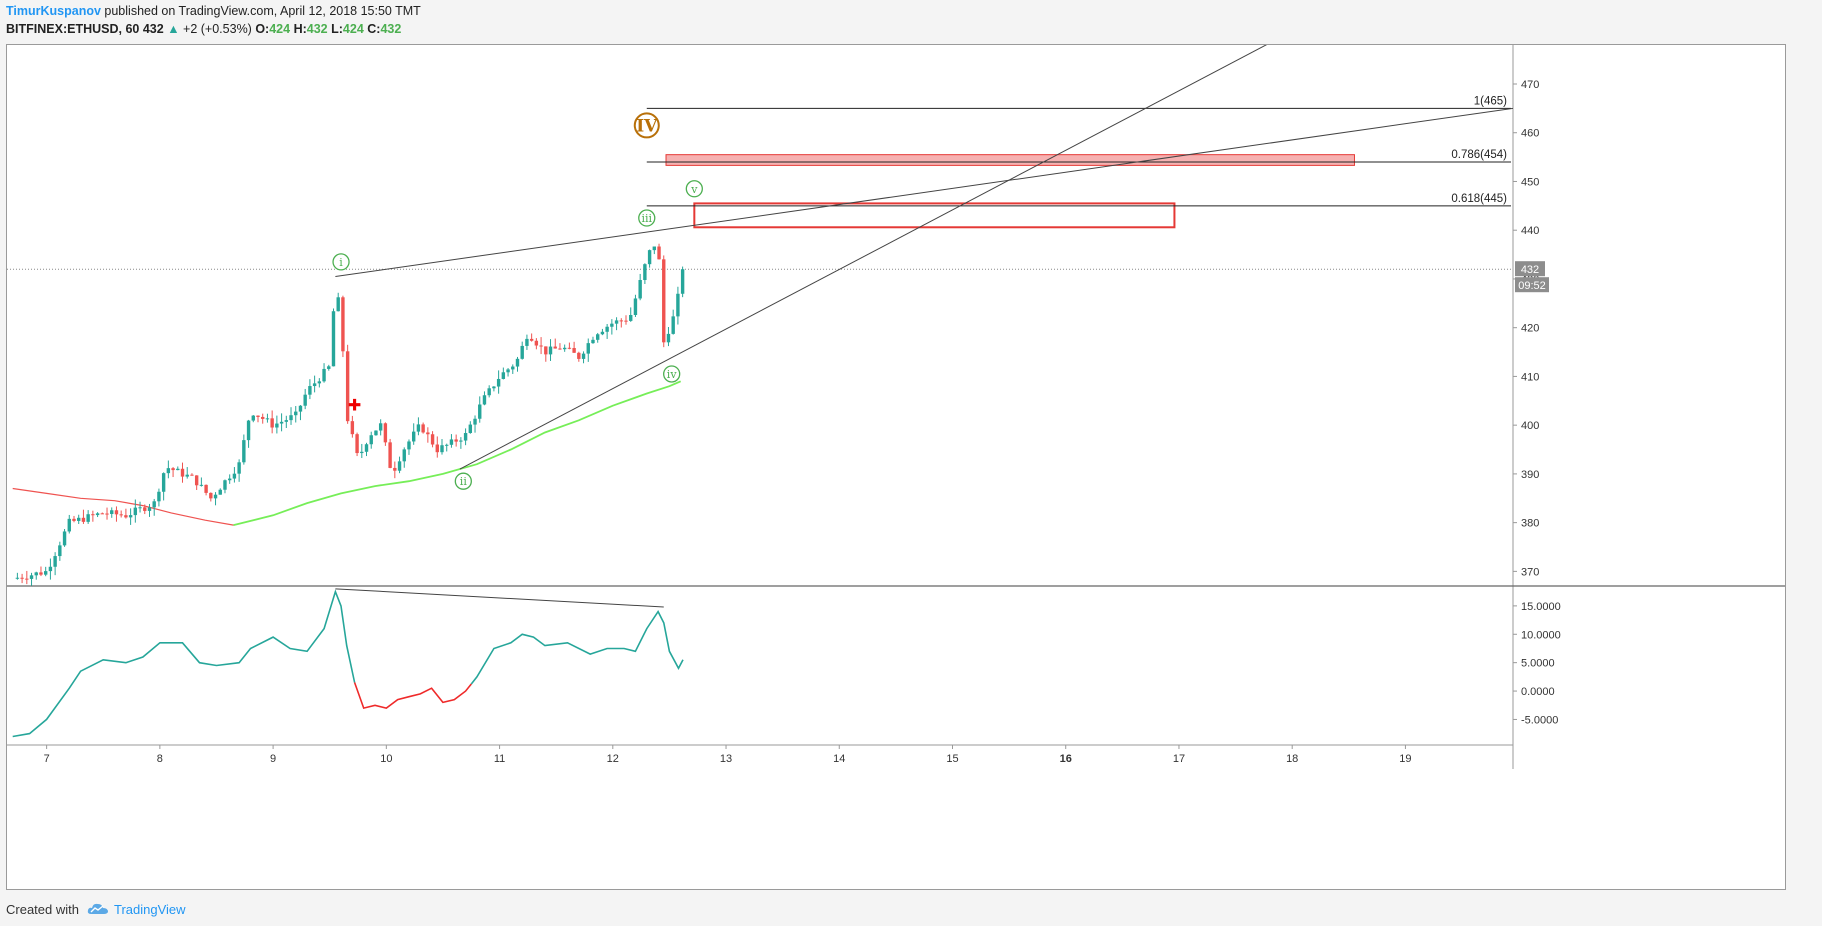 Image resolution: width=1822 pixels, height=926 pixels. I want to click on countdown-badge: 09:52, so click(1532, 285).